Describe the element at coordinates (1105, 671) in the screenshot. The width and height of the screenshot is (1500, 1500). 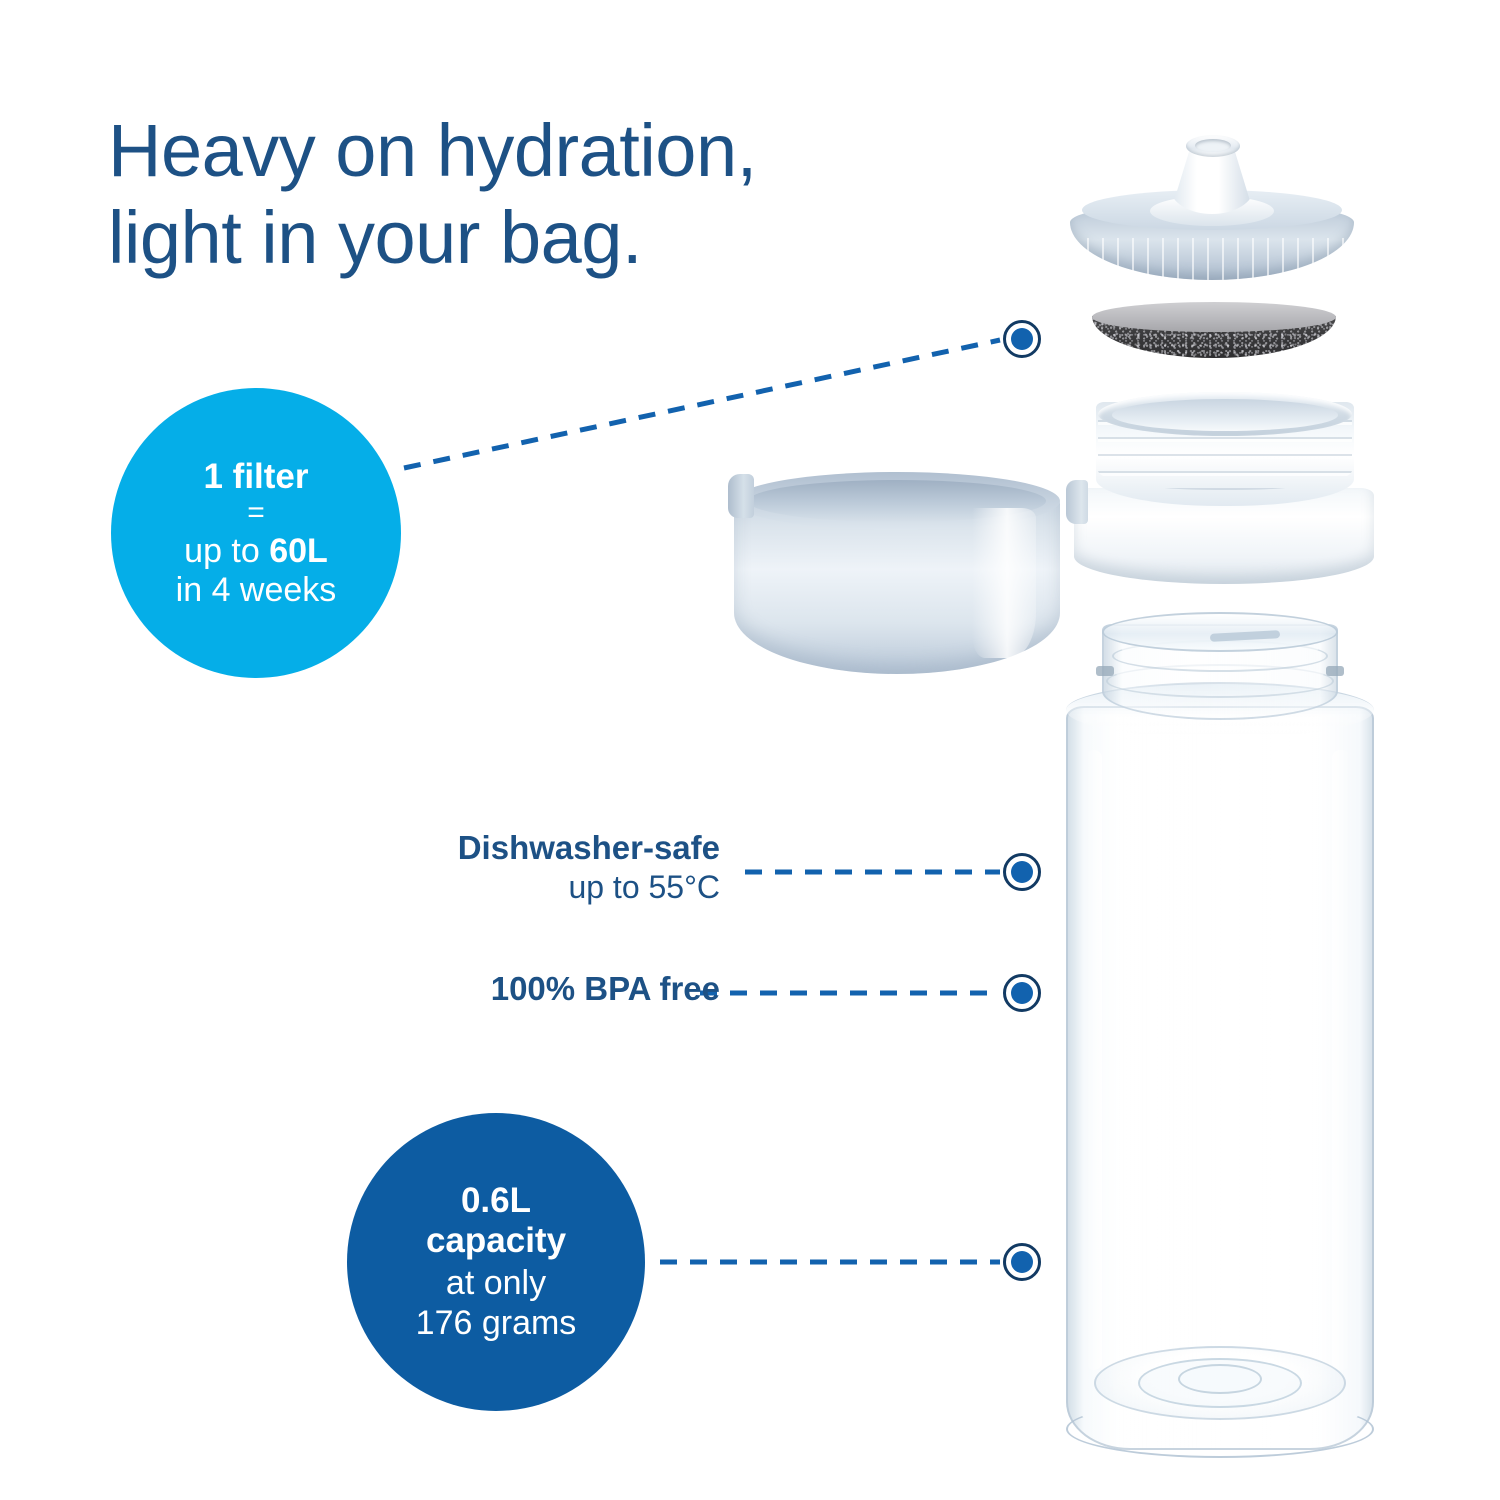
I see `bottle-lug-left` at that location.